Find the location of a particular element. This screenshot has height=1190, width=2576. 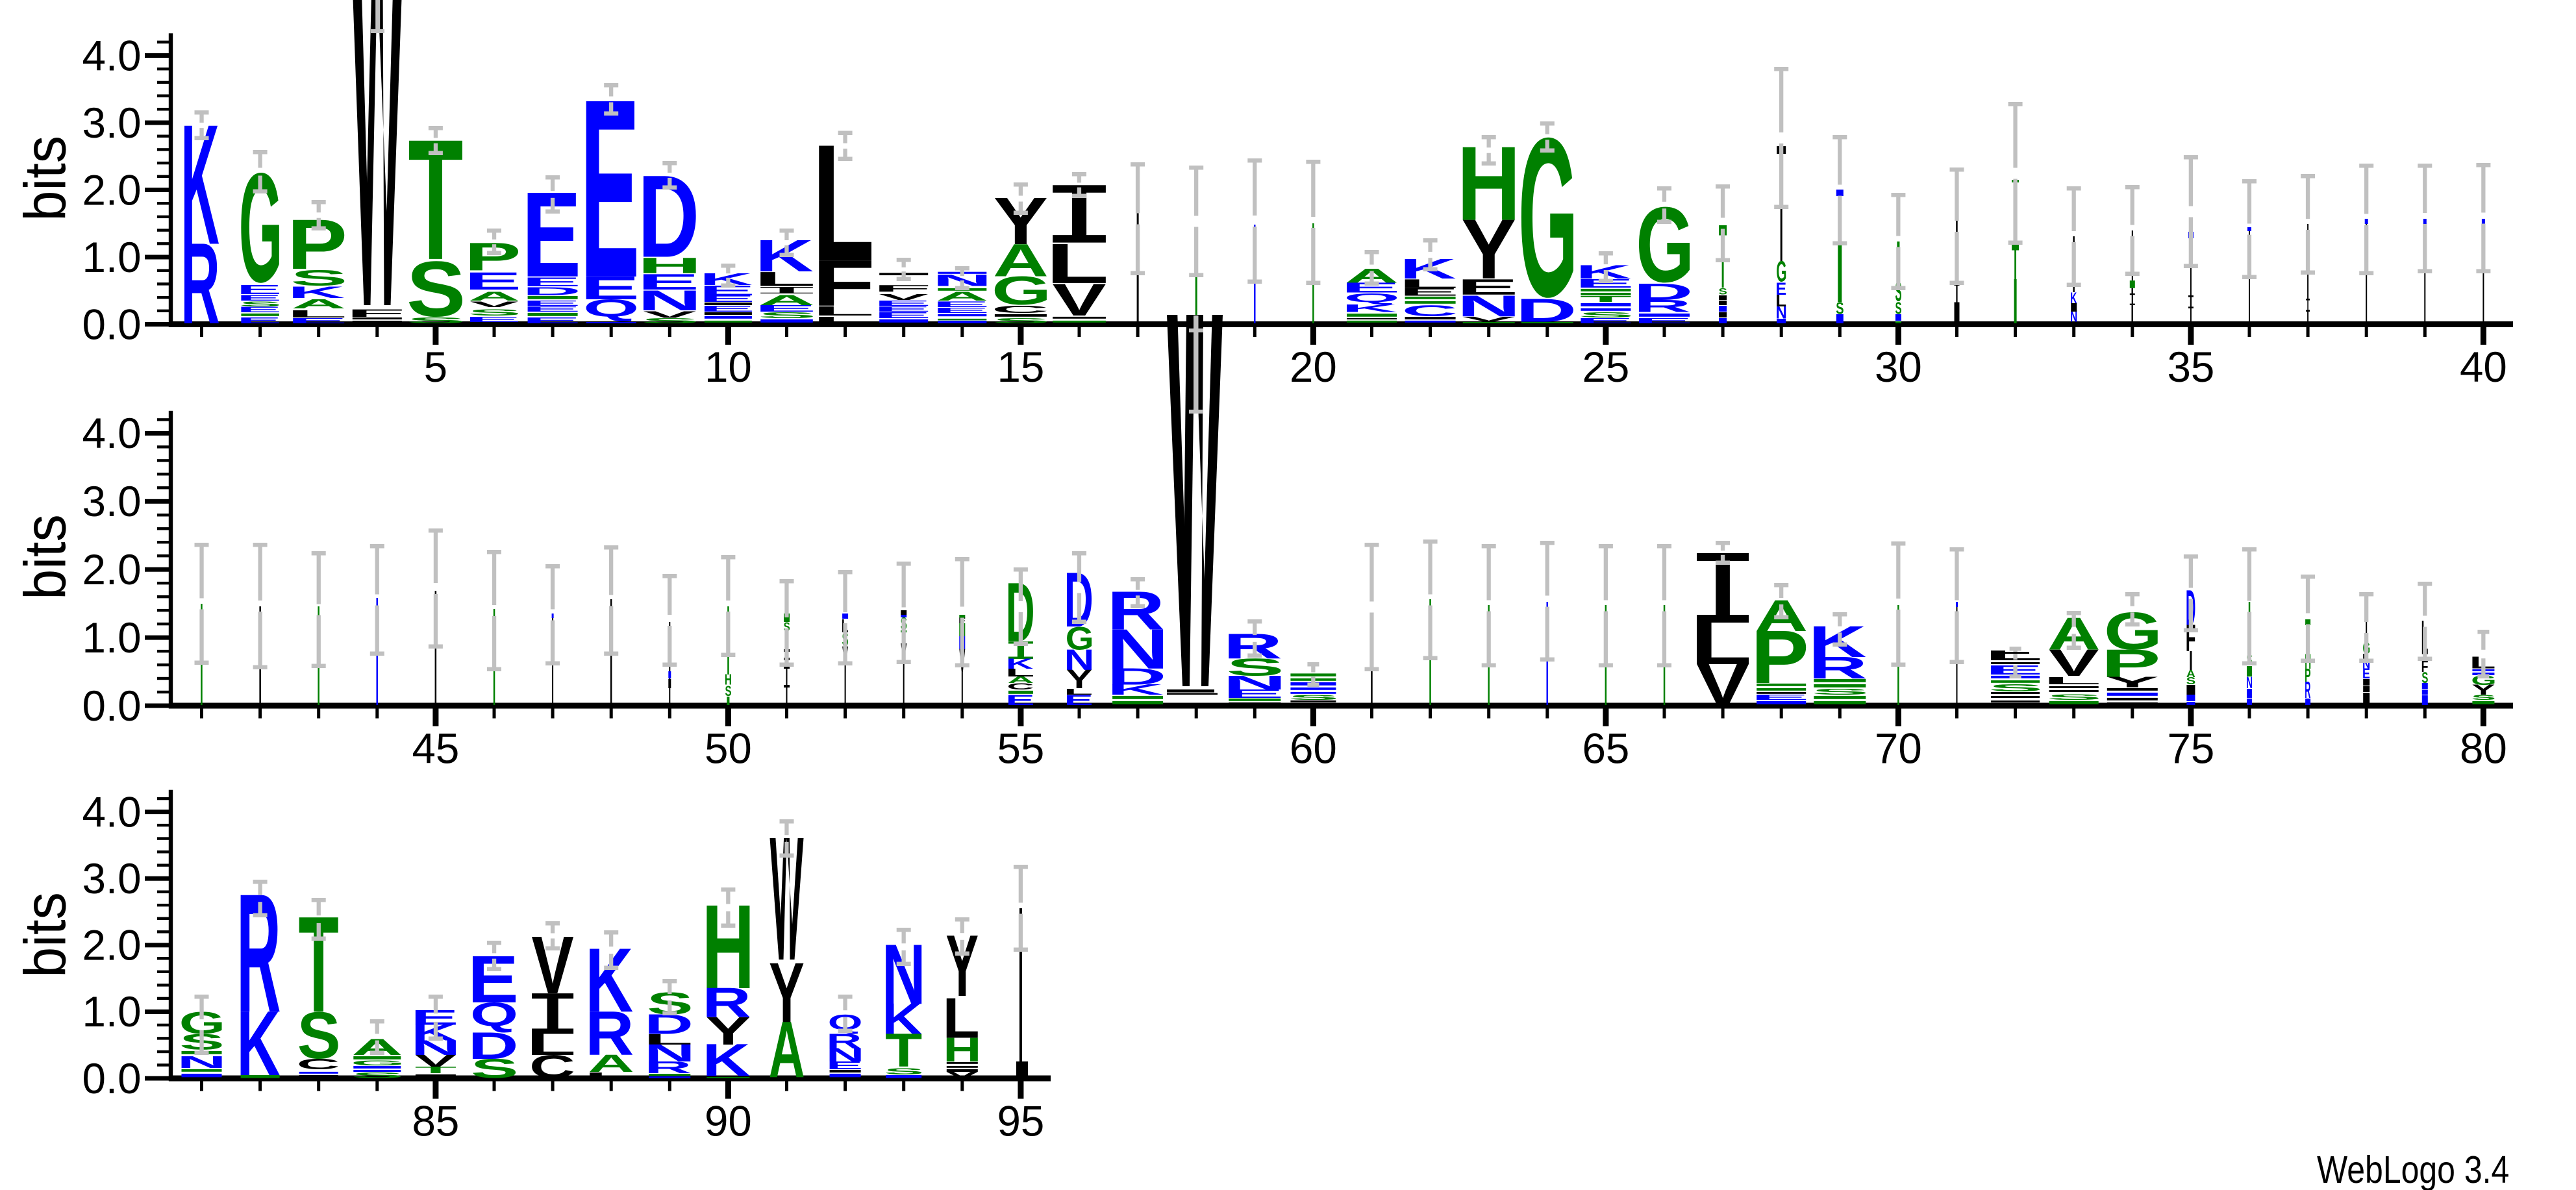

svg-text: 15 is located at coordinates (1020, 367).